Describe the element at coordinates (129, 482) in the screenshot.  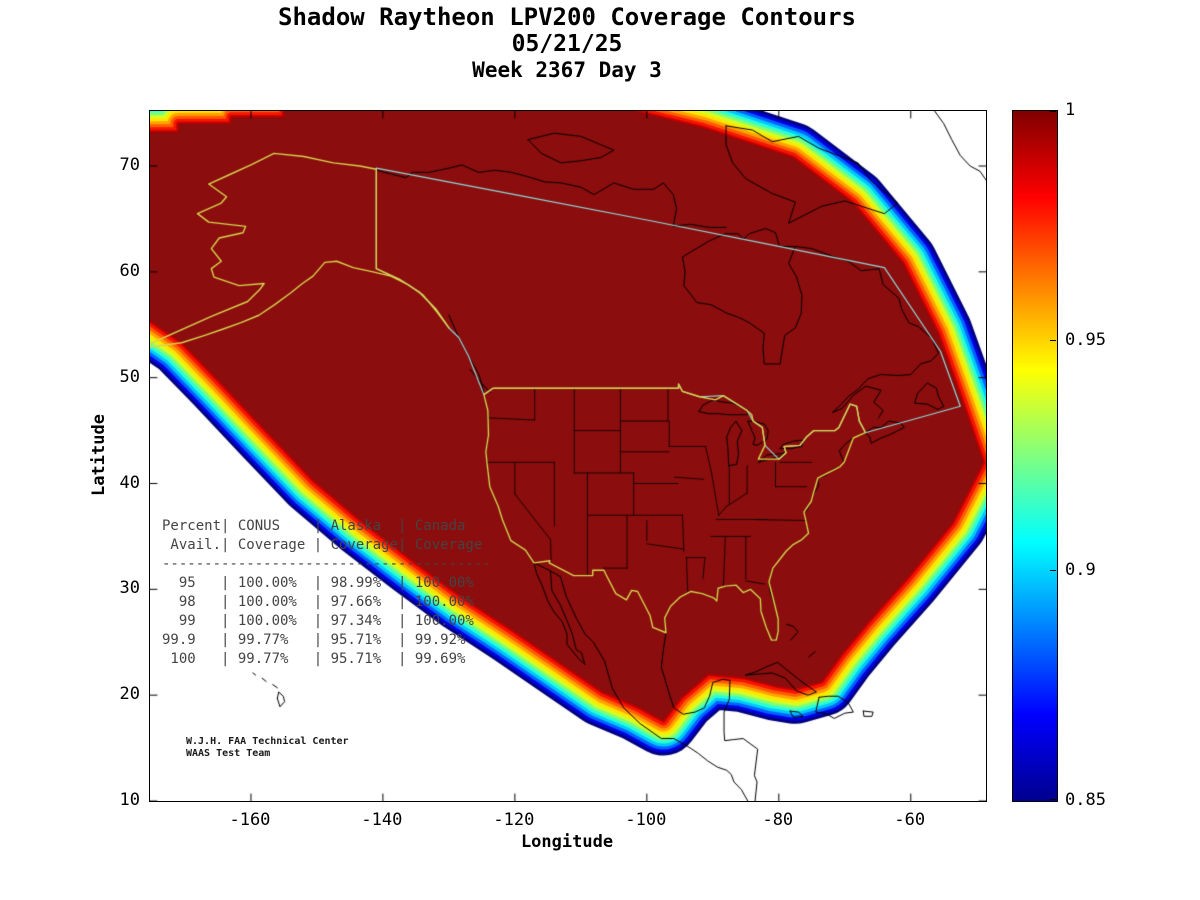
I see `y-tick-label: 40` at that location.